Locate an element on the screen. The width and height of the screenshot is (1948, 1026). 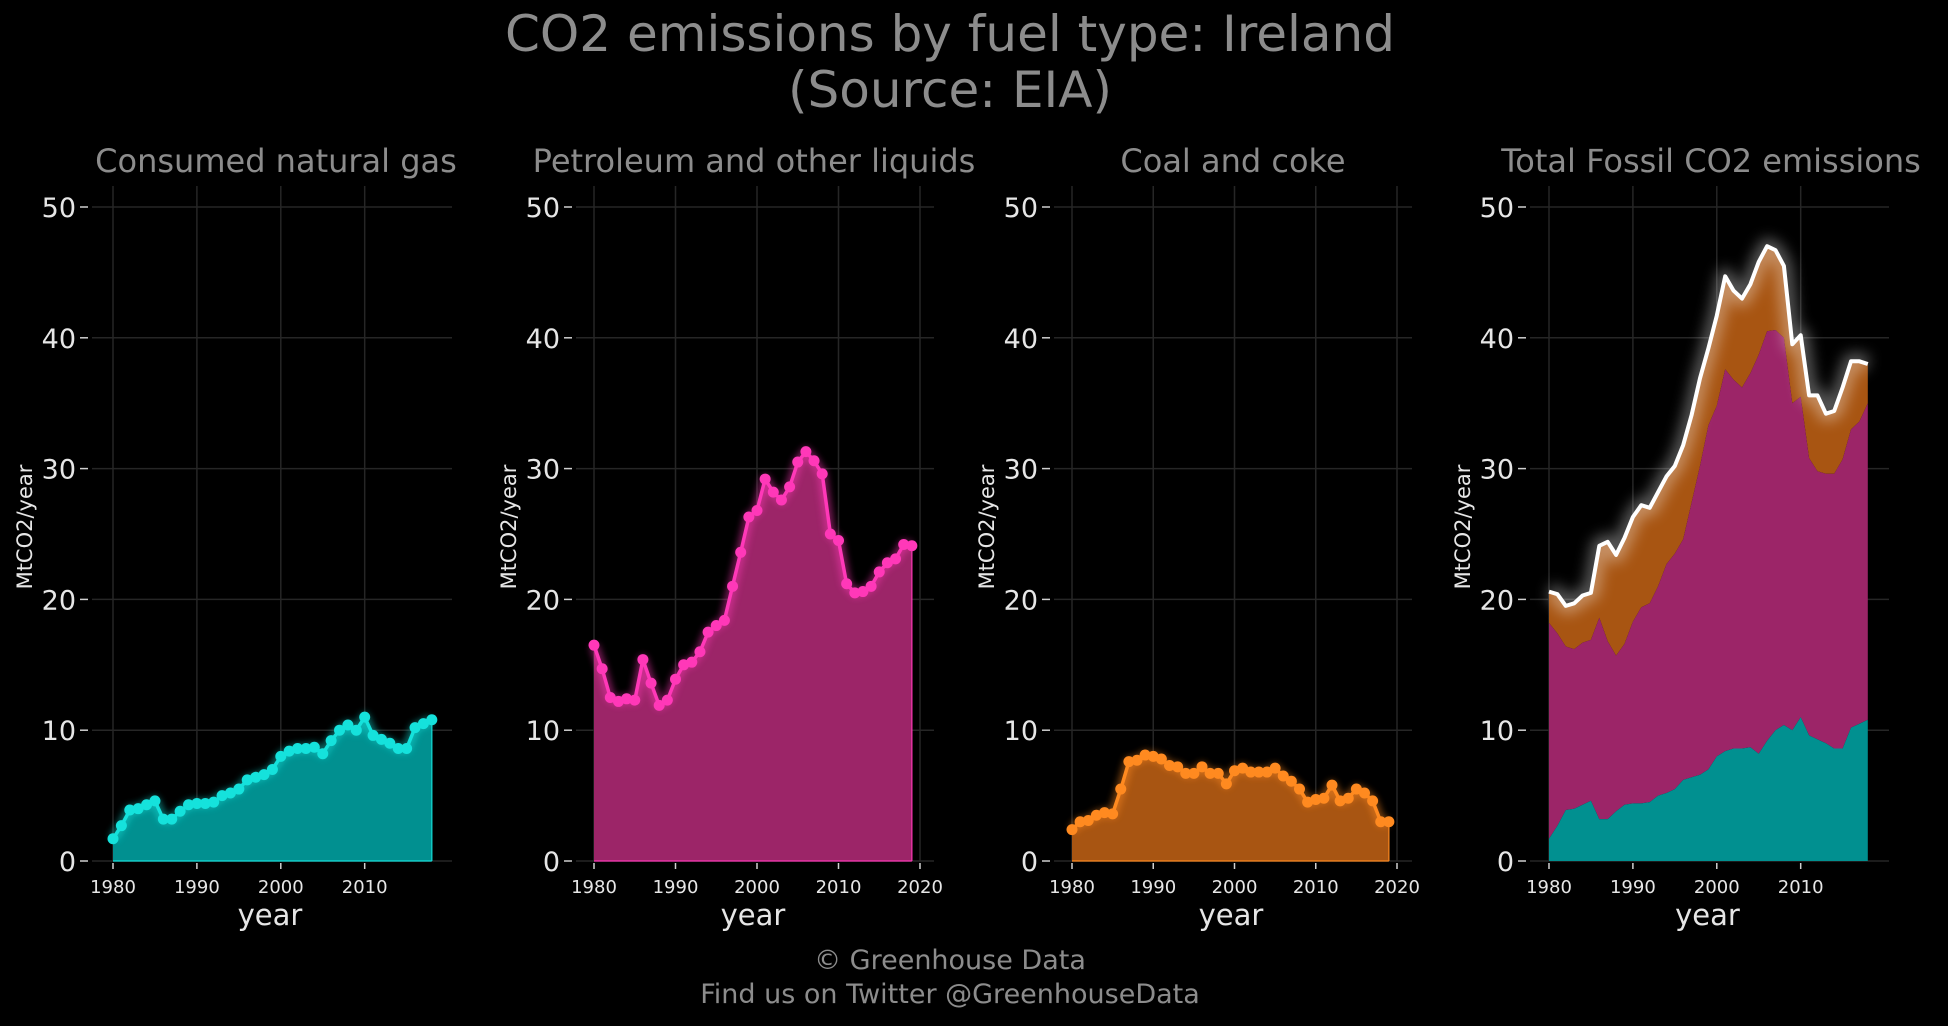
stack-gas is located at coordinates (1708, 789).